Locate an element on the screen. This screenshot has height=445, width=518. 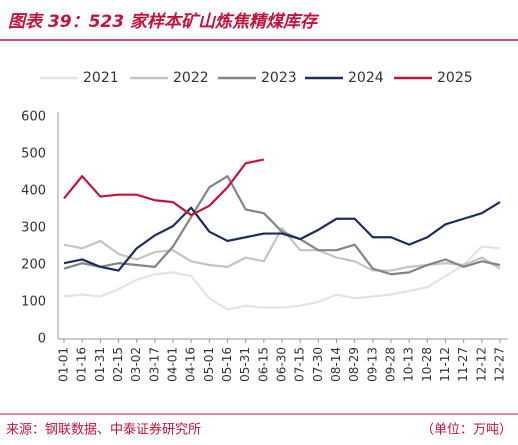
x-tick-label: 07-15 is located at coordinates (300, 364).